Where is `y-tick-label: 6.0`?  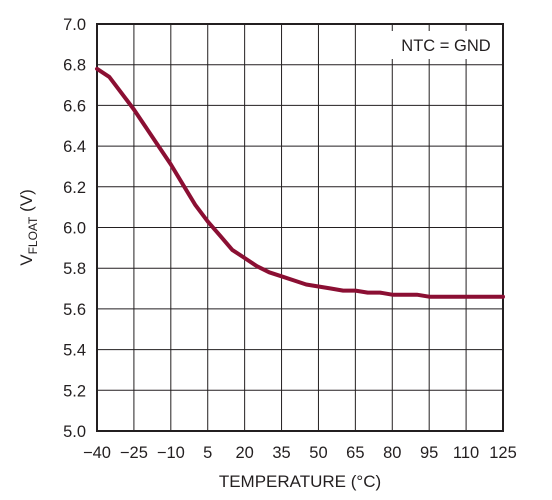
y-tick-label: 6.0 is located at coordinates (74, 229).